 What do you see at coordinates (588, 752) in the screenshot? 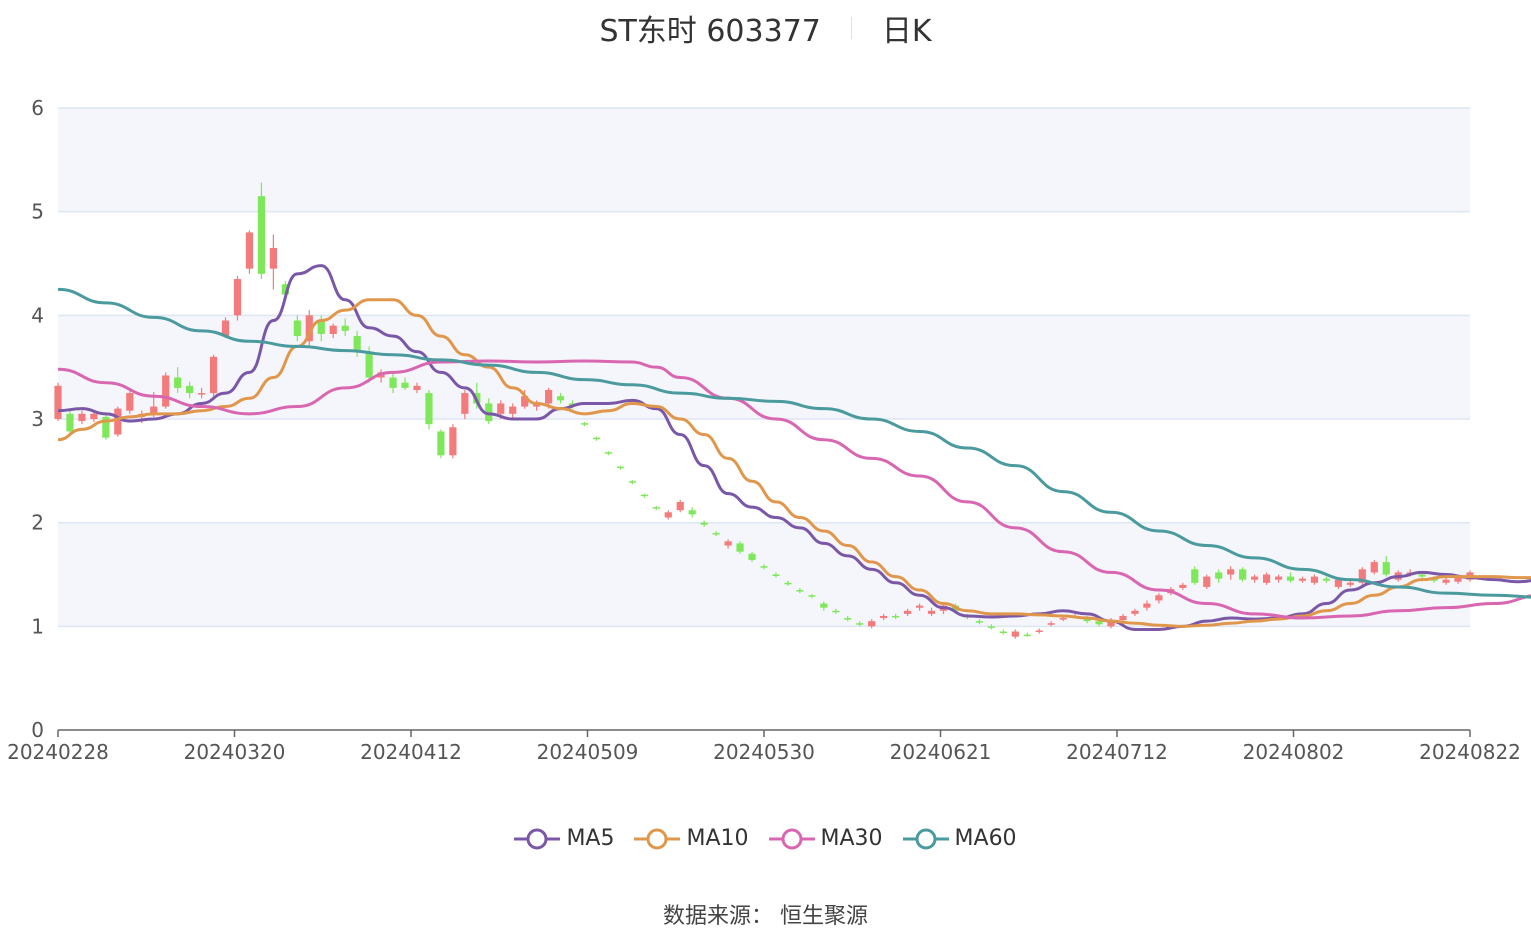
I see `x-tick-label: 20240509` at bounding box center [588, 752].